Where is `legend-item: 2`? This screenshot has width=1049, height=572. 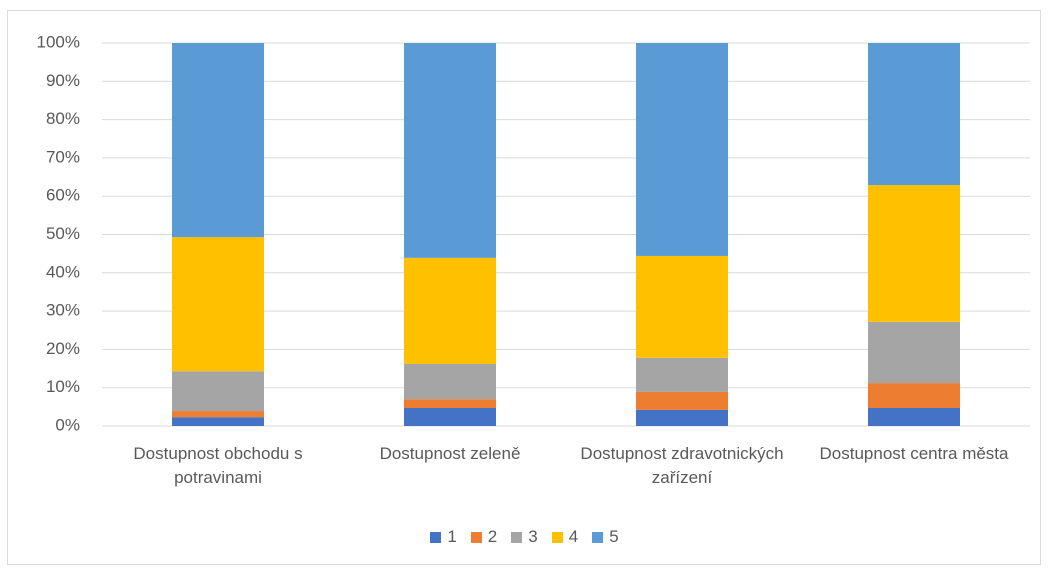
legend-item: 2 is located at coordinates (484, 537).